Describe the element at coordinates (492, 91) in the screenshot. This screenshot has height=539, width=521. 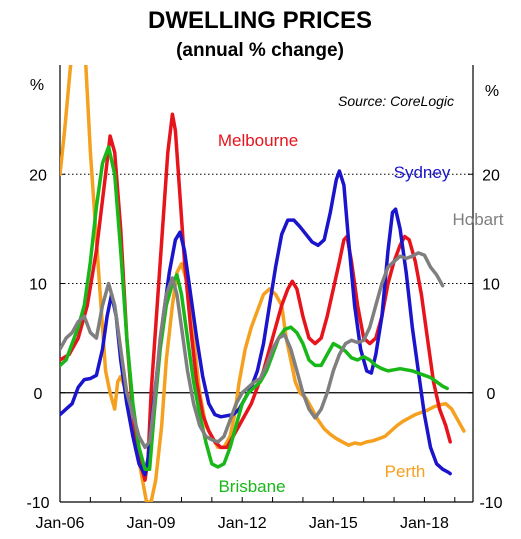
I see `y-axis-unit-right: %` at that location.